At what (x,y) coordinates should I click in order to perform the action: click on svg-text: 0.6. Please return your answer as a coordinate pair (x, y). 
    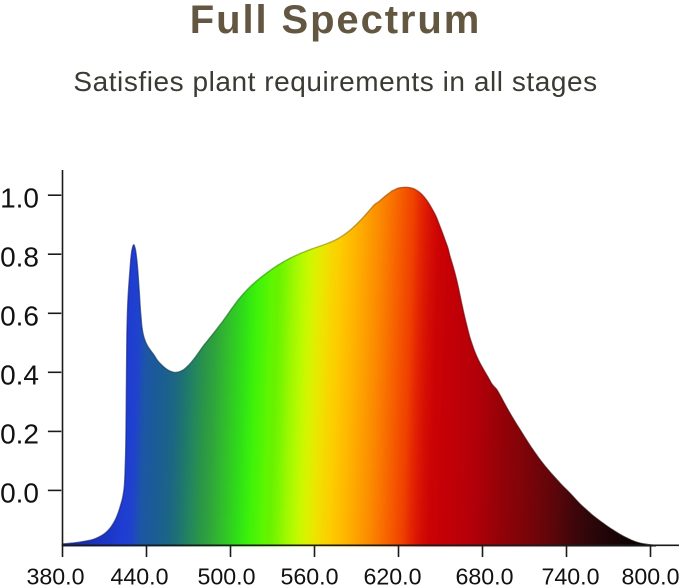
    Looking at the image, I should click on (19, 315).